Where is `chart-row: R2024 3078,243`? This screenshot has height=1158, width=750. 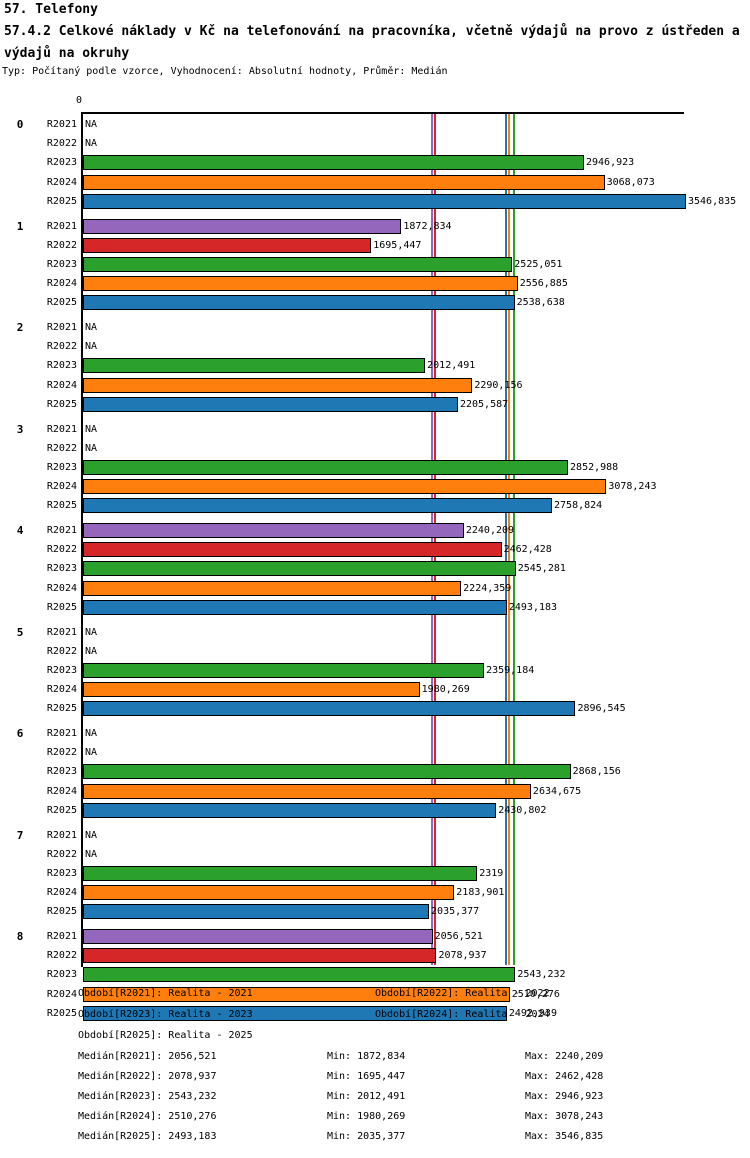 chart-row: R2024 3078,243 is located at coordinates (375, 486).